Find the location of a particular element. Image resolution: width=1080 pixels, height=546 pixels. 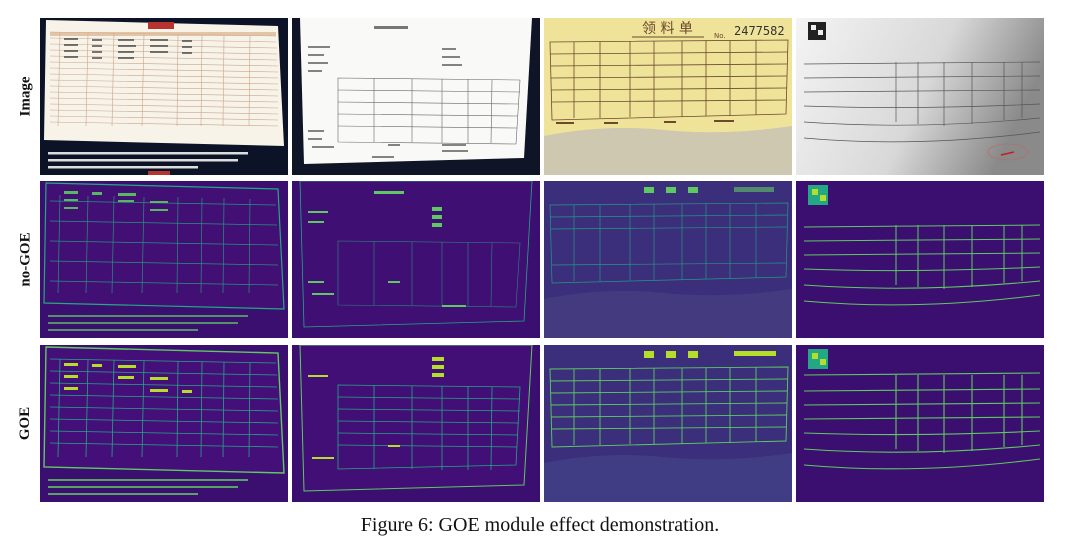

image-row-doc3: 领 料 单 No. 2477582 is located at coordinates (668, 96).